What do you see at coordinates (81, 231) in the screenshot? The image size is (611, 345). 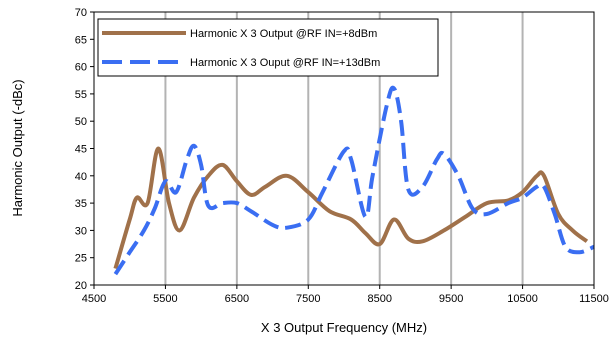 I see `y-tick-label: 30` at bounding box center [81, 231].